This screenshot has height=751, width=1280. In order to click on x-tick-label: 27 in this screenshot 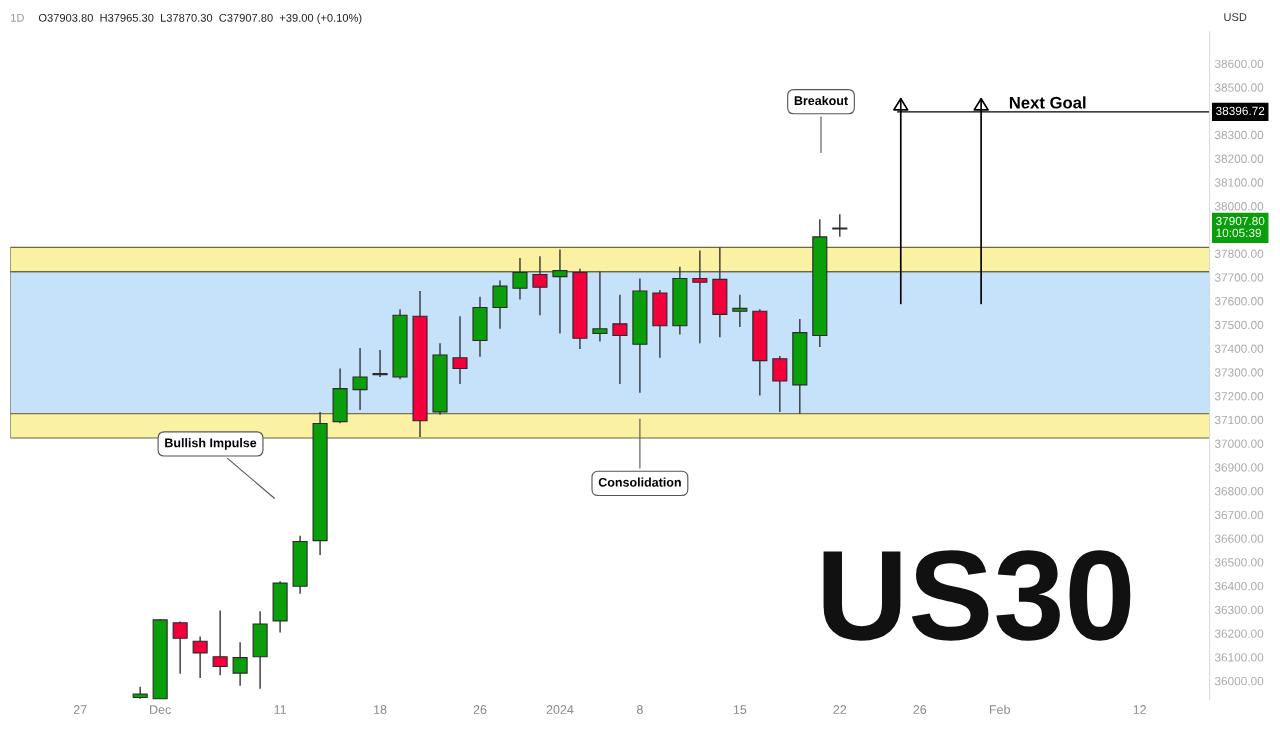, I will do `click(80, 709)`.